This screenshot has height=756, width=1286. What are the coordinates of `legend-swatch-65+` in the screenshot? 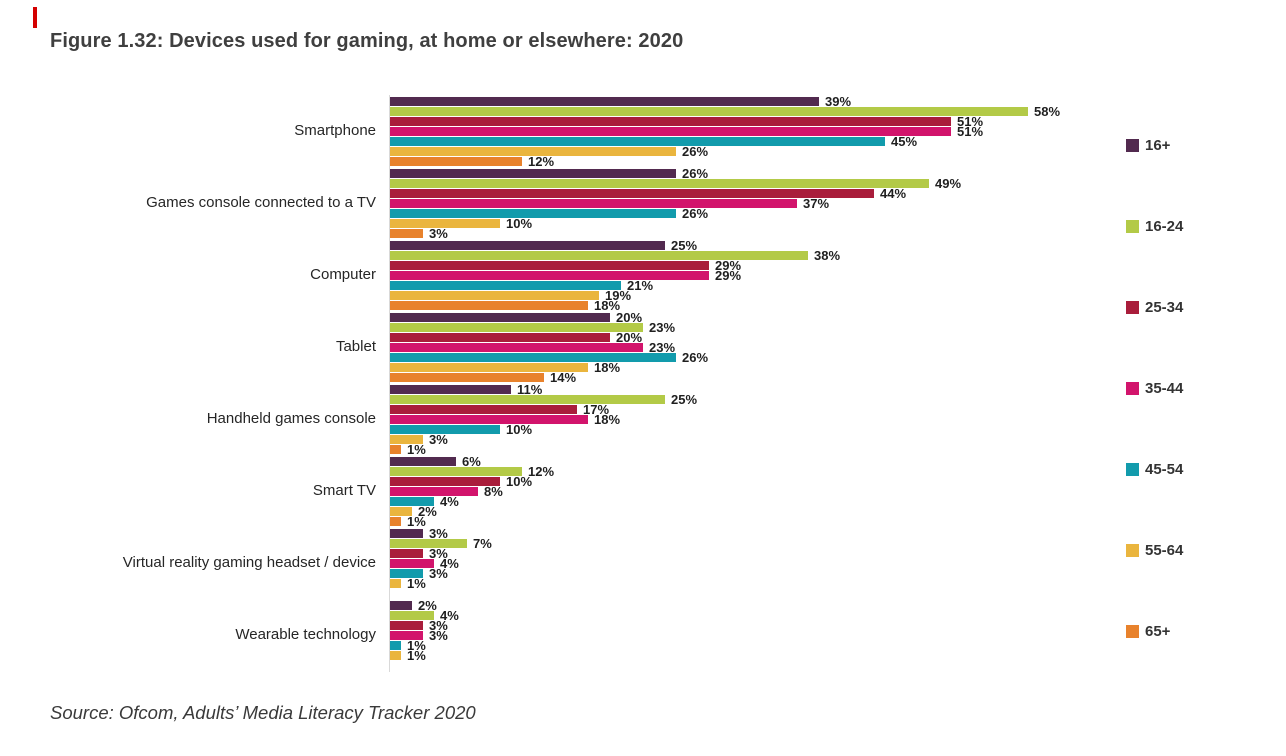 It's located at (1132, 631).